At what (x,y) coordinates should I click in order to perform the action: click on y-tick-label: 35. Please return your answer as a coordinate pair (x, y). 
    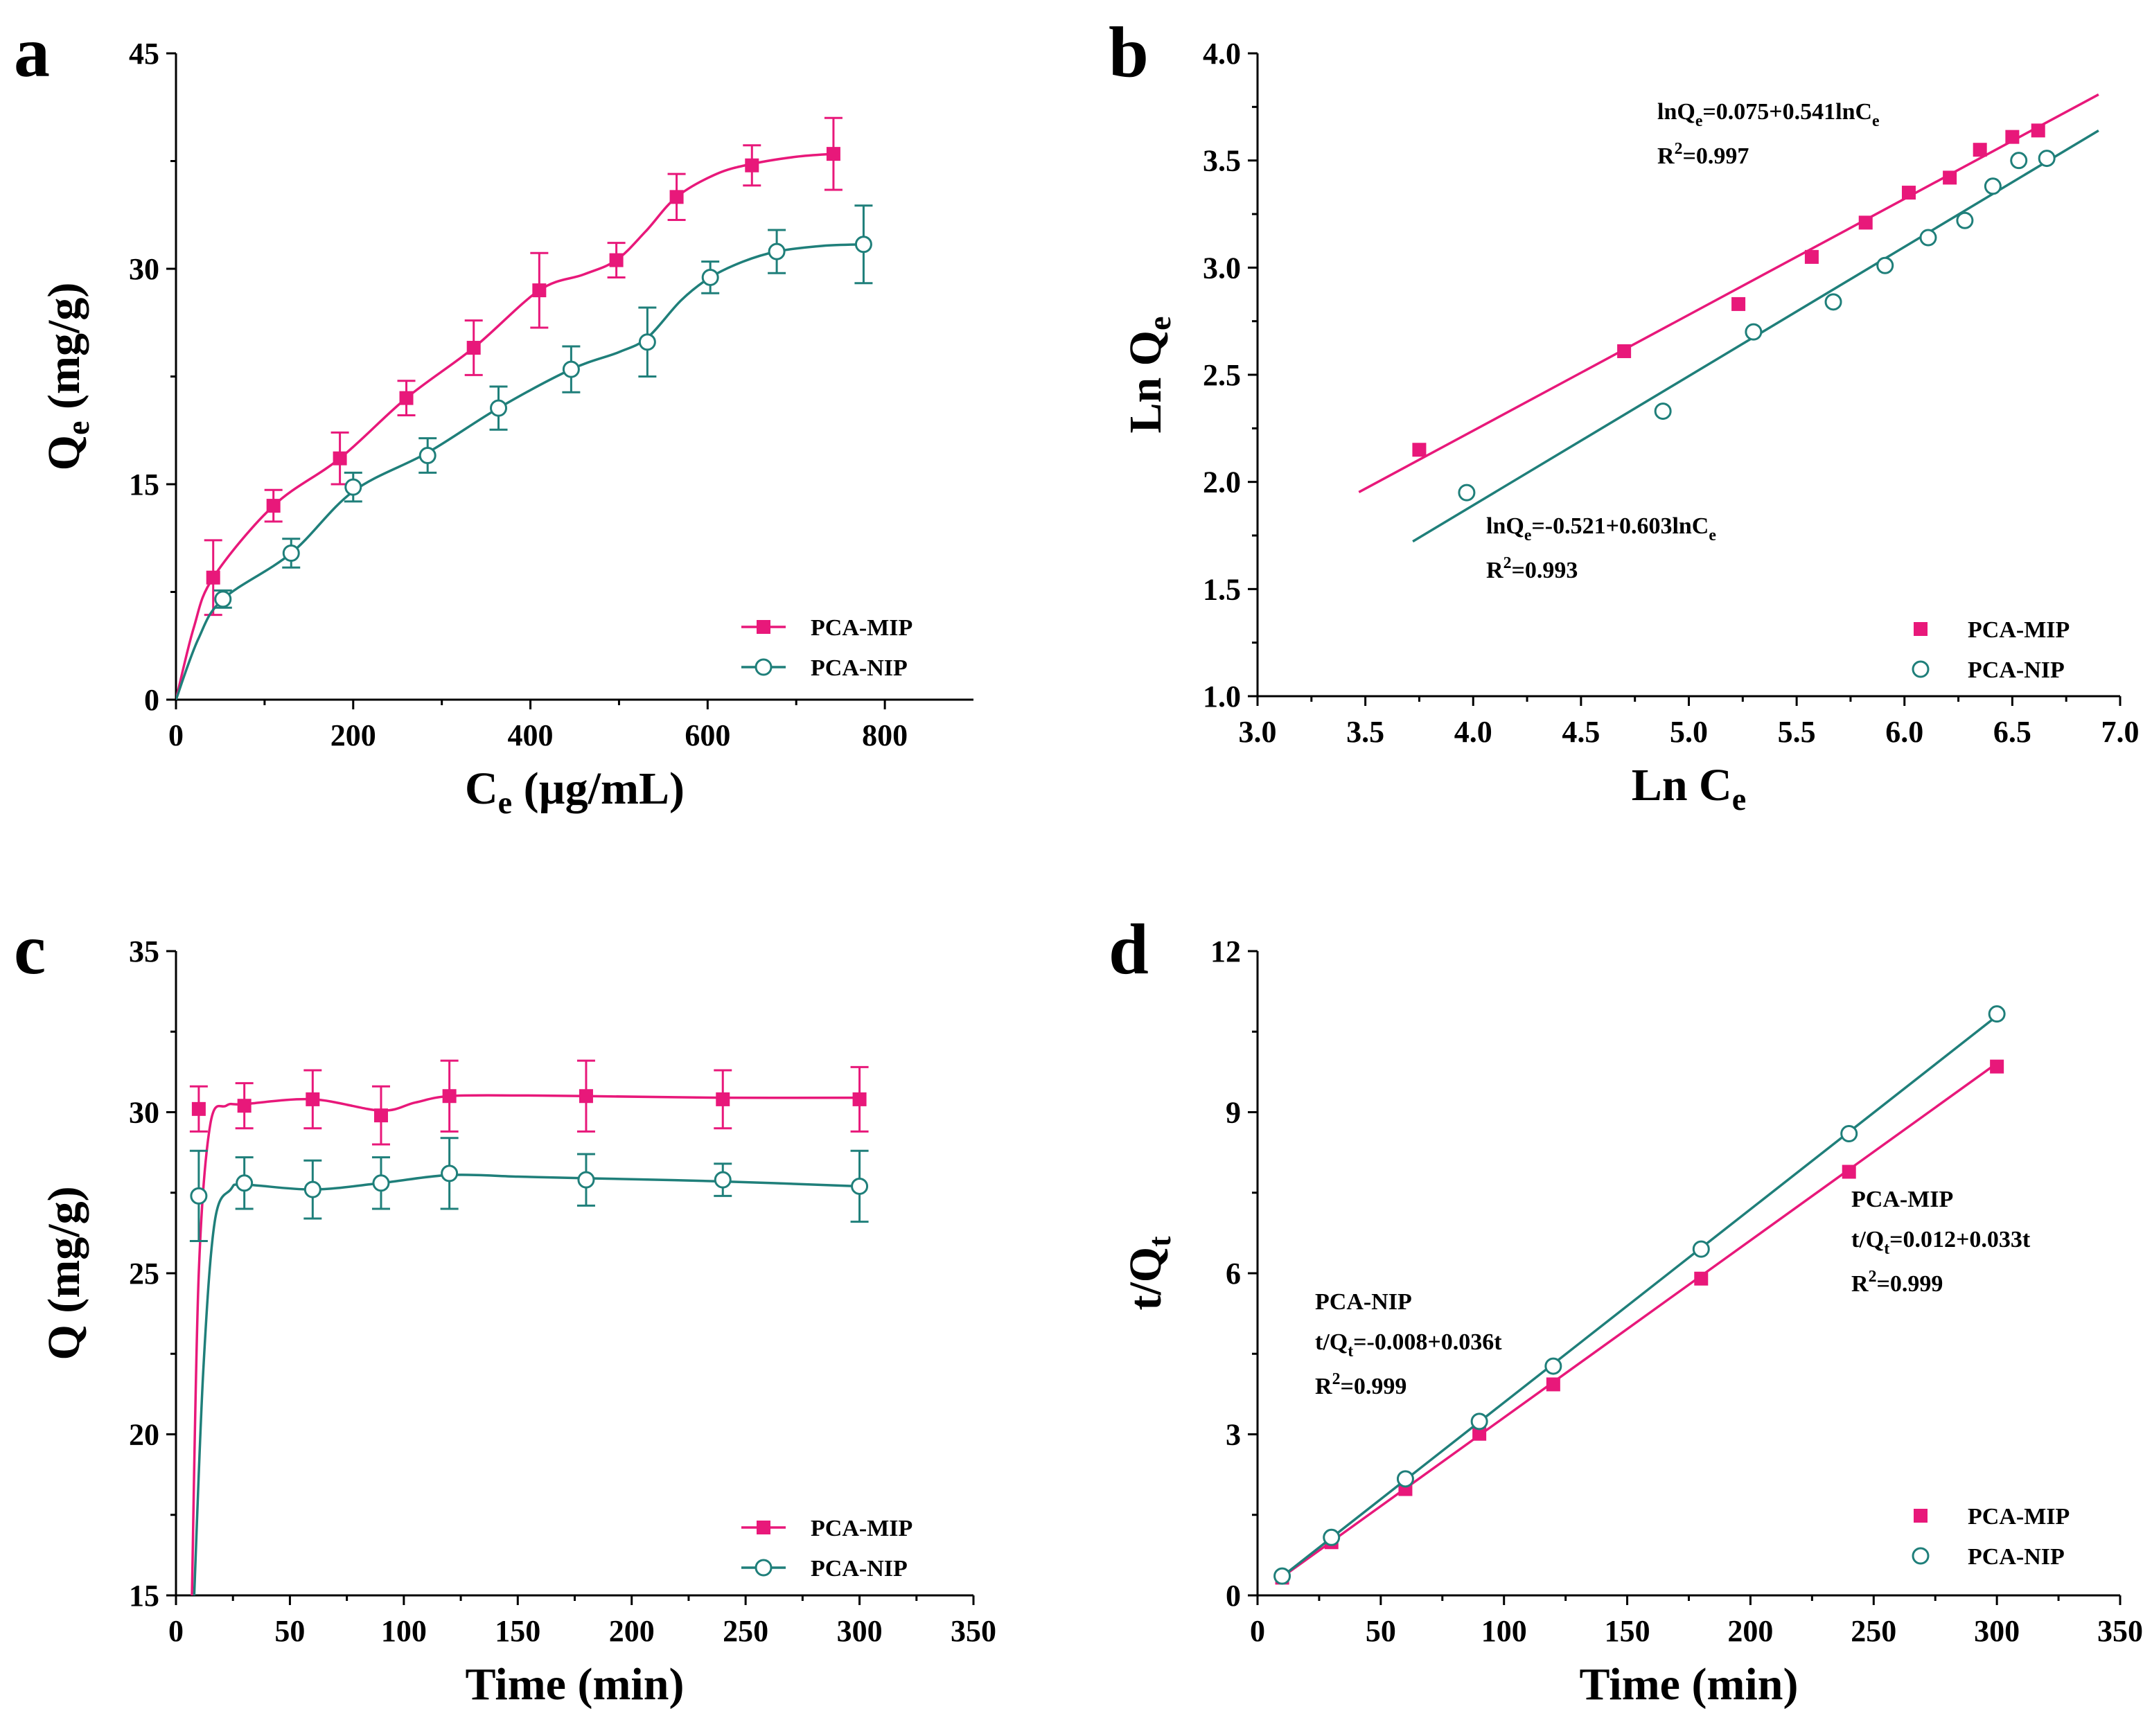
    Looking at the image, I should click on (144, 952).